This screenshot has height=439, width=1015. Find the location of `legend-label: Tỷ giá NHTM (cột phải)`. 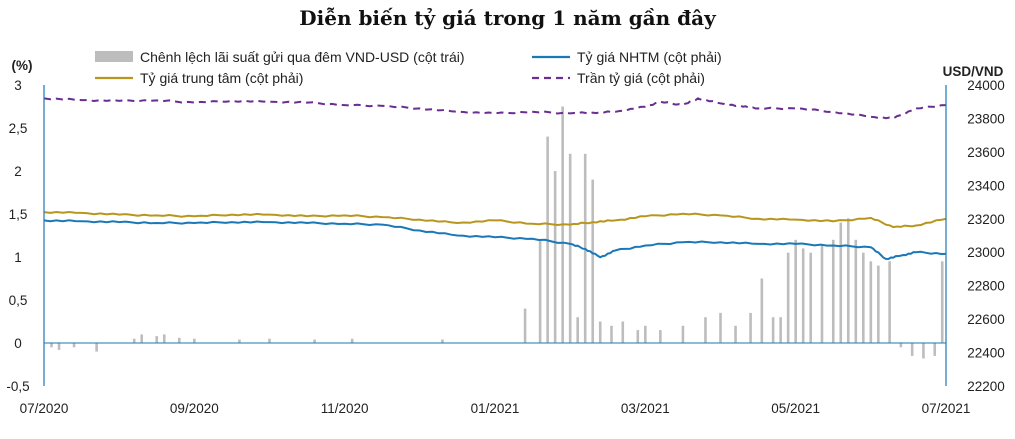

legend-label: Tỷ giá NHTM (cột phải) is located at coordinates (649, 57).